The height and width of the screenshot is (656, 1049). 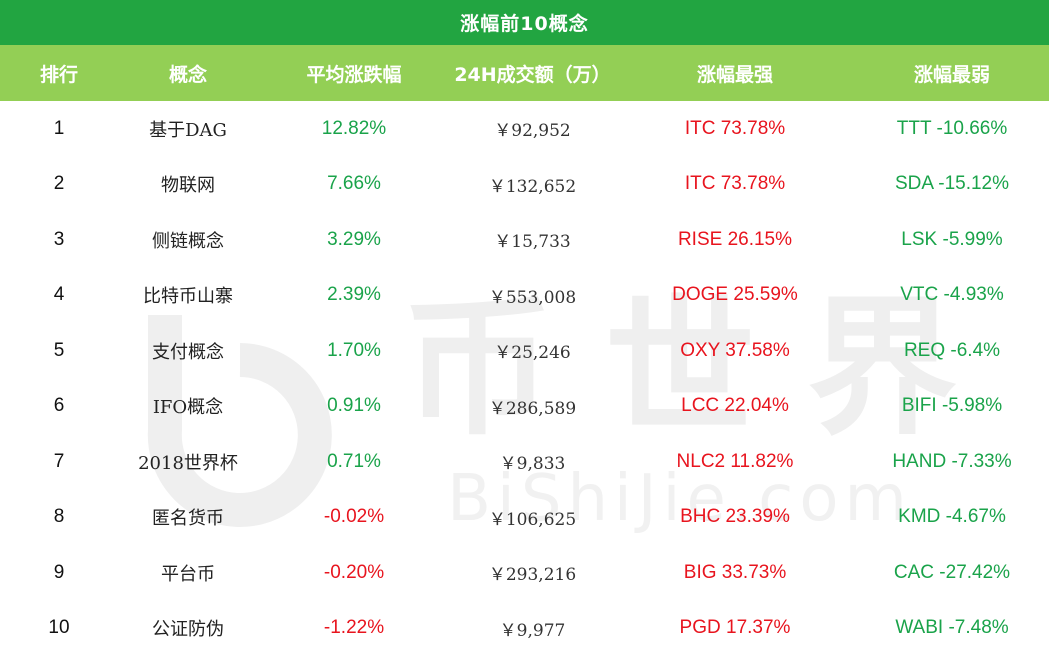 I want to click on concept-cell: 2018世界杯, so click(x=188, y=462).